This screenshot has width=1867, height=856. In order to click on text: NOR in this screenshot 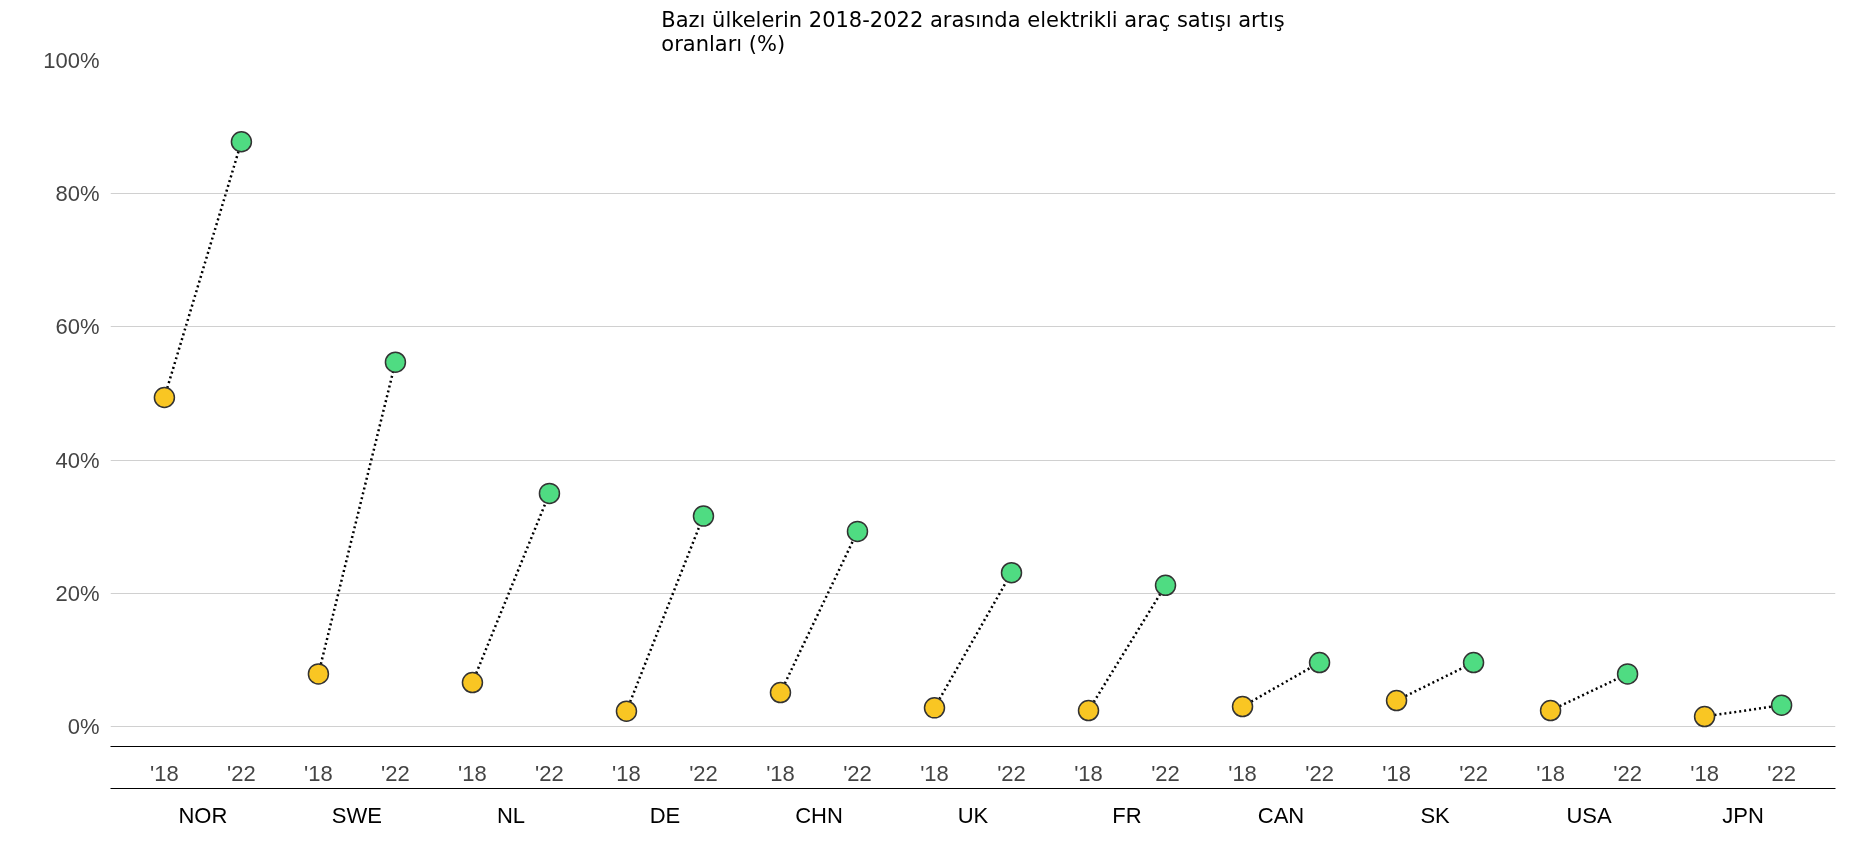, I will do `click(203, 815)`.